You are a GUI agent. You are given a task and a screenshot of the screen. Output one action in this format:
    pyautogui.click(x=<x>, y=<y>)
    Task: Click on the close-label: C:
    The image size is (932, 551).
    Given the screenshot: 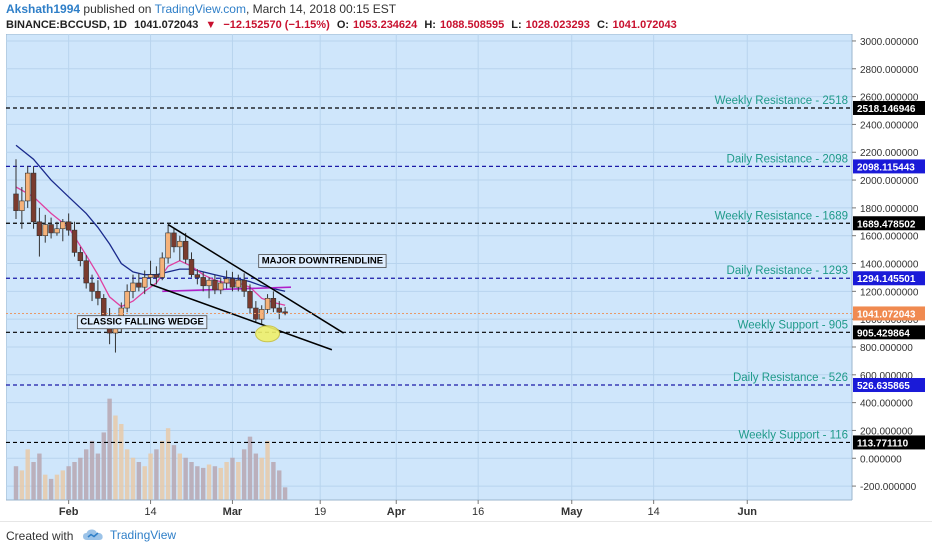 What is the action you would take?
    pyautogui.click(x=602, y=25)
    